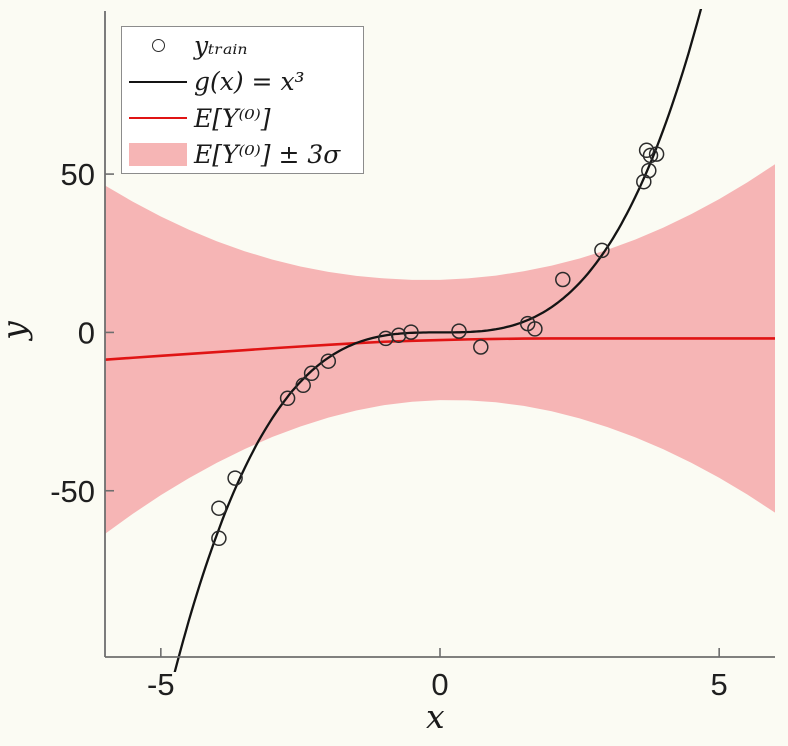  I want to click on y-tick-label: 0, so click(86, 332).